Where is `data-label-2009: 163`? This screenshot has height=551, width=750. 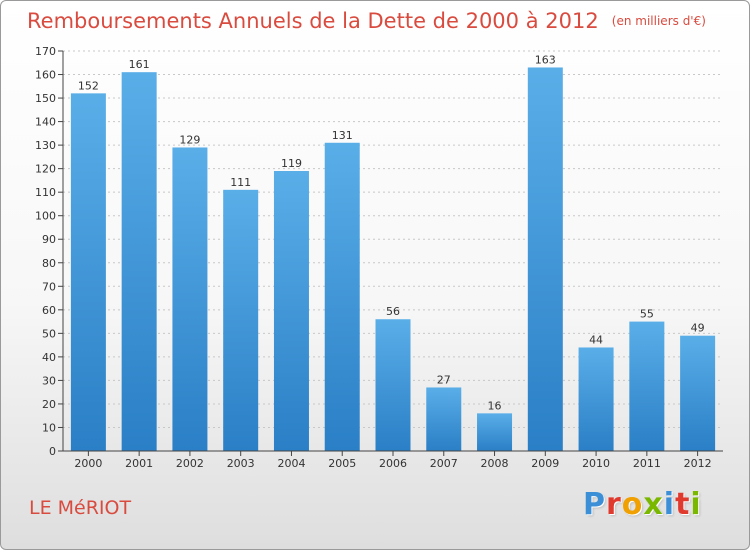
data-label-2009: 163 is located at coordinates (545, 59).